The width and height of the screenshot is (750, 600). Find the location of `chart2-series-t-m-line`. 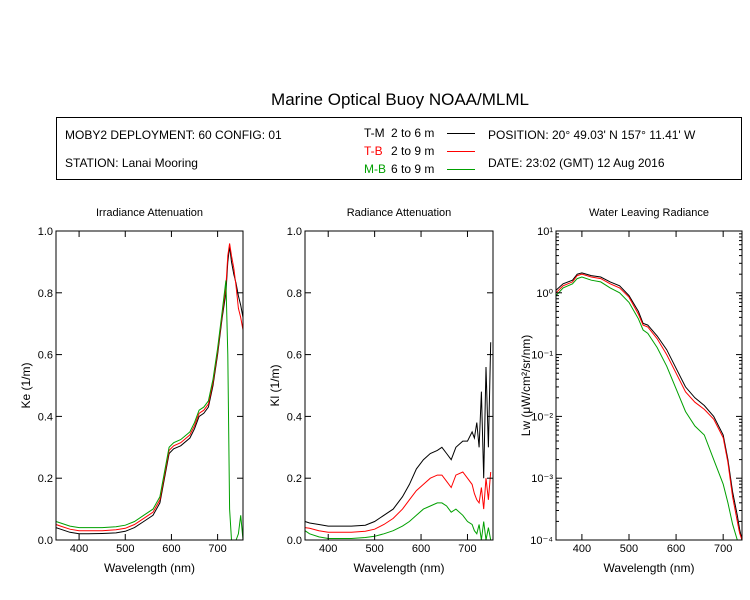

chart2-series-t-m-line is located at coordinates (398, 434).